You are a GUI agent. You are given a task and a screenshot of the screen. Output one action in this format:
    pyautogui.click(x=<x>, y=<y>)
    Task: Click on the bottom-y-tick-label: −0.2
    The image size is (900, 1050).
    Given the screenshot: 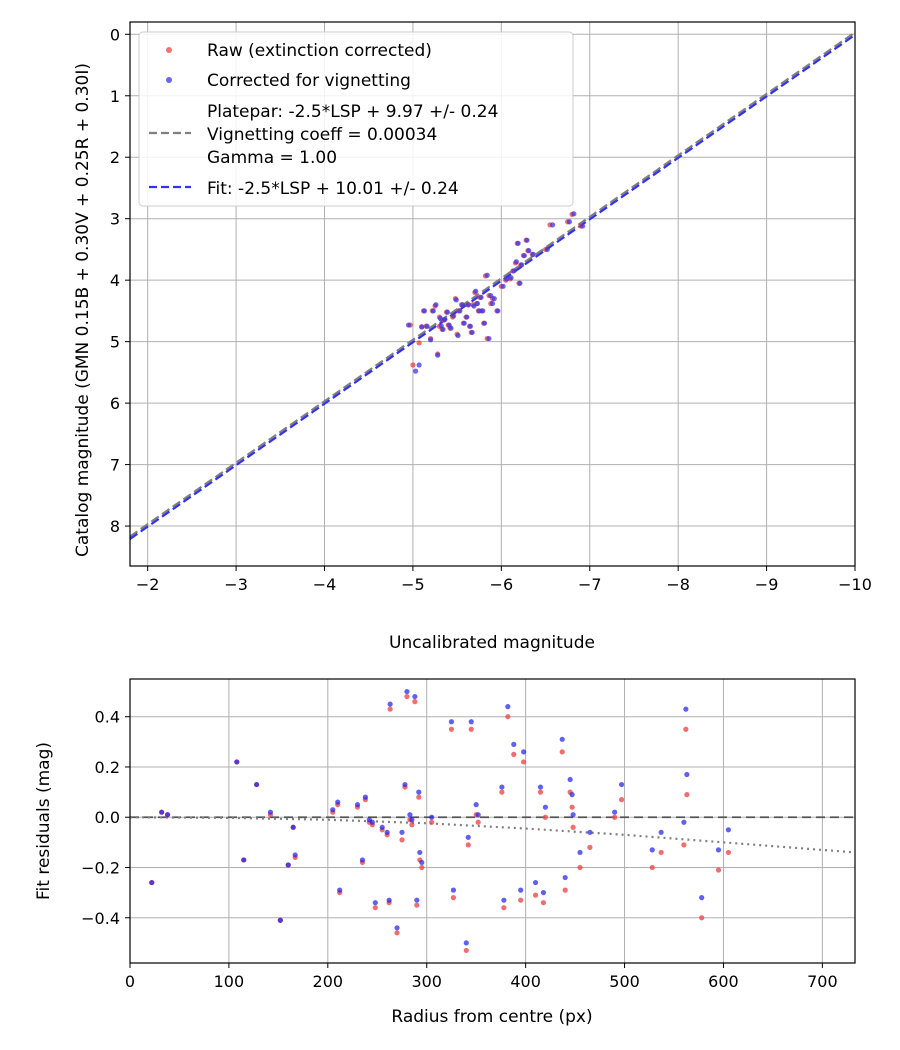 What is the action you would take?
    pyautogui.click(x=100, y=867)
    